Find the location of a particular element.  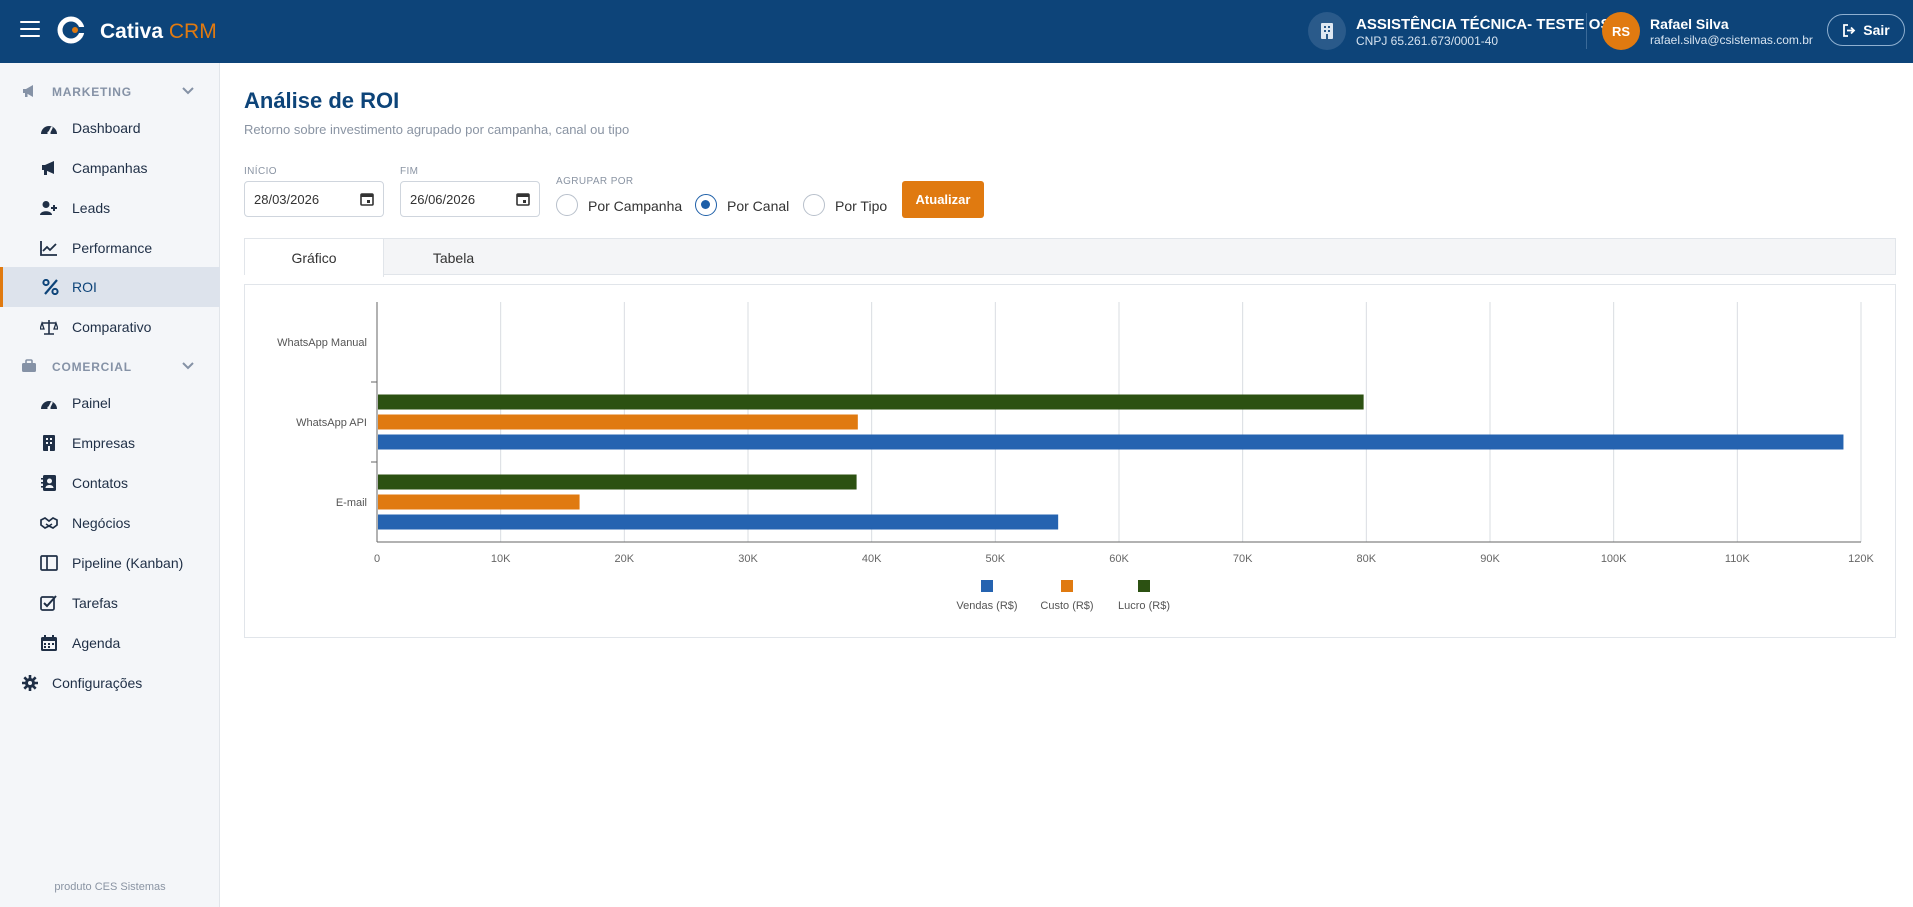

legend-label: Vendas (R$) is located at coordinates (986, 606).